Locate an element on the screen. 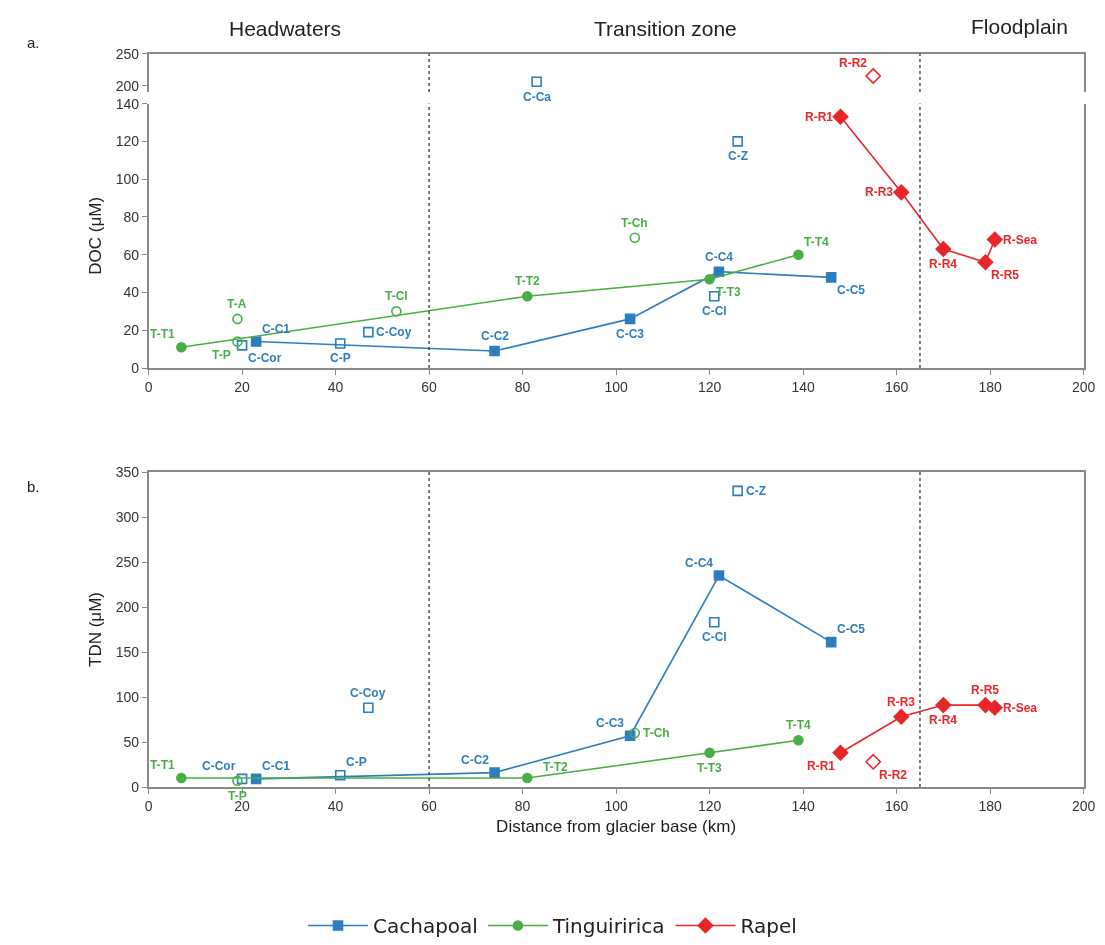 The image size is (1105, 945). y-axis-title: DOC (μM) is located at coordinates (95, 235).